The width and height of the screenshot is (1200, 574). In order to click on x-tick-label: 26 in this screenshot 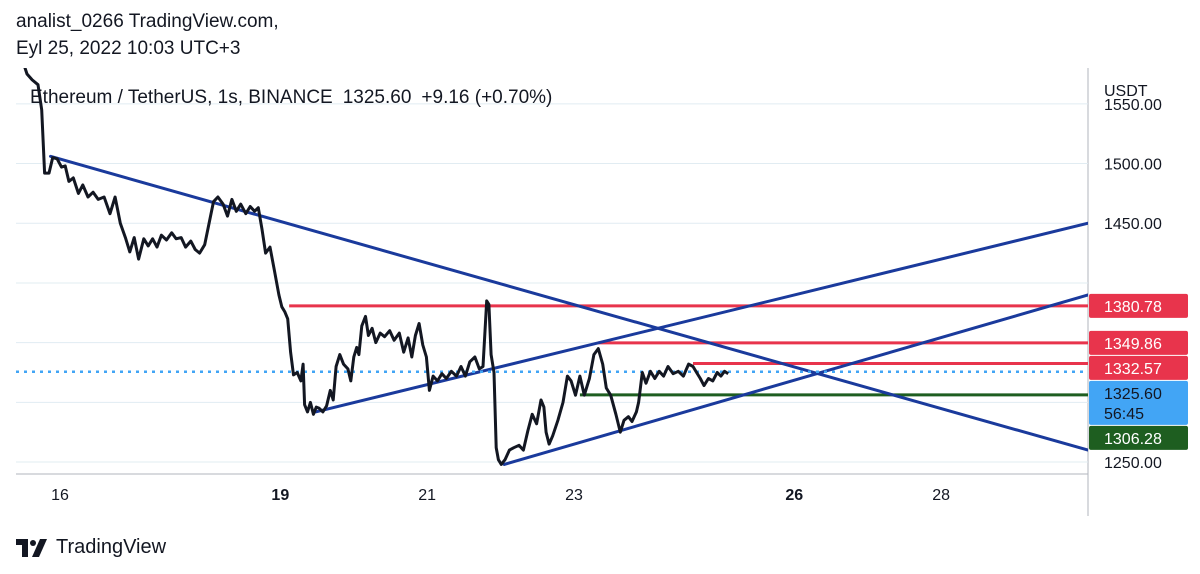, I will do `click(794, 495)`.